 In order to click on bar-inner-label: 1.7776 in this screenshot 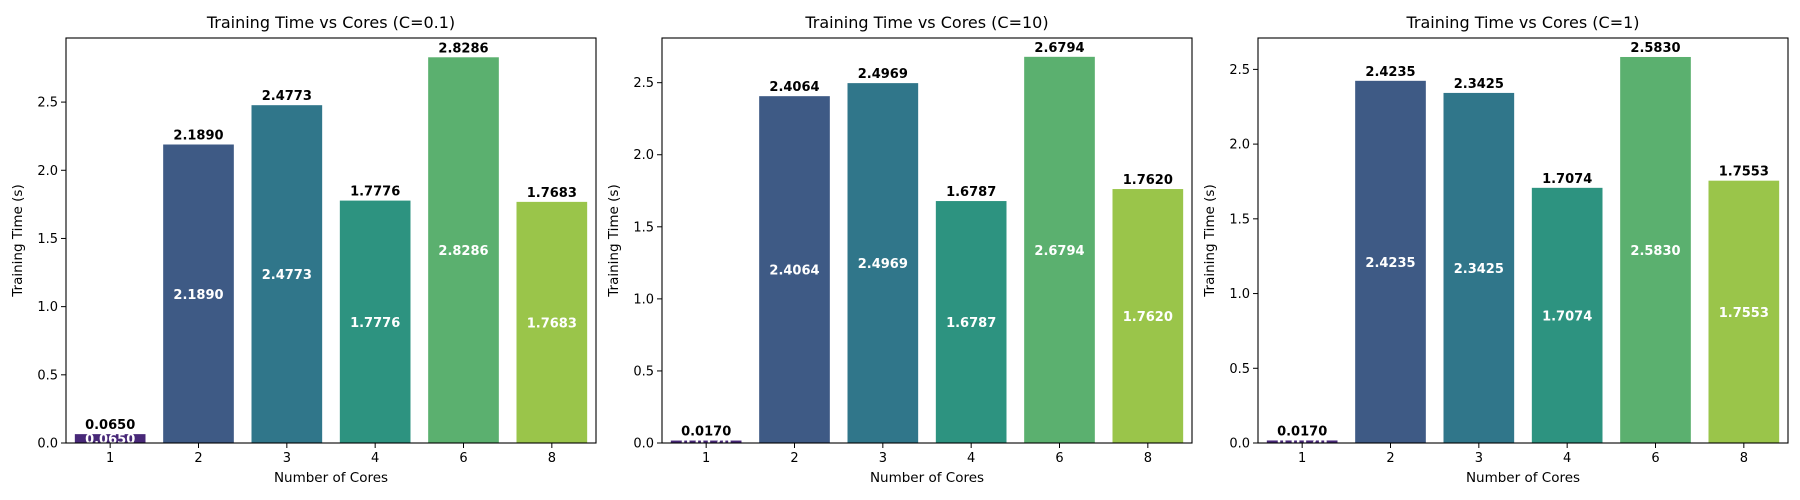, I will do `click(375, 323)`.